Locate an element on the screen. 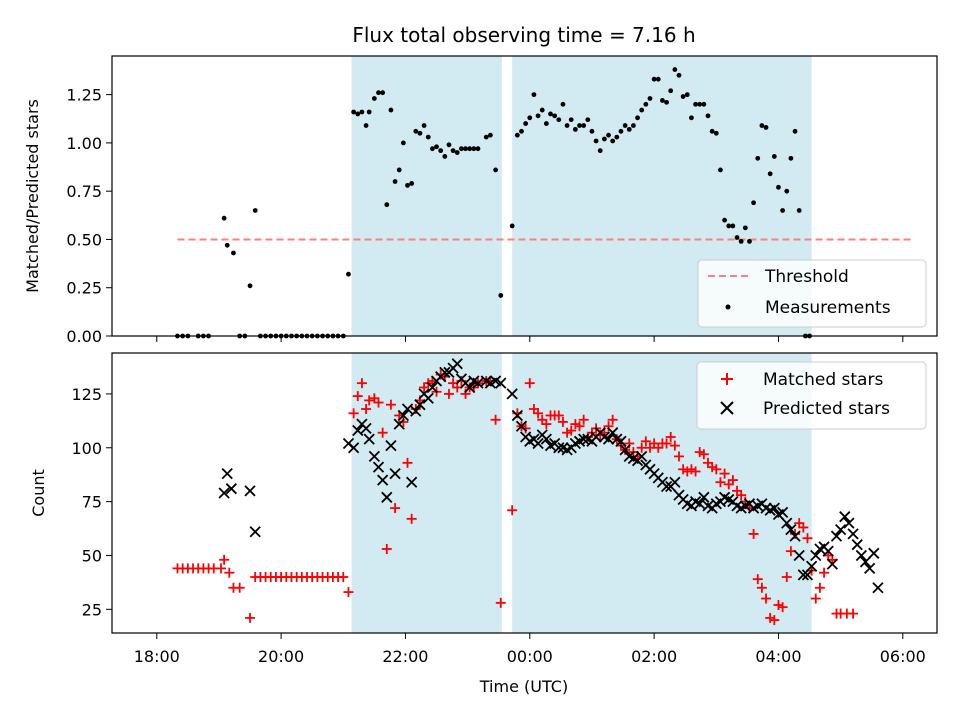 The image size is (960, 724). y-tick-label: 25 is located at coordinates (92, 609).